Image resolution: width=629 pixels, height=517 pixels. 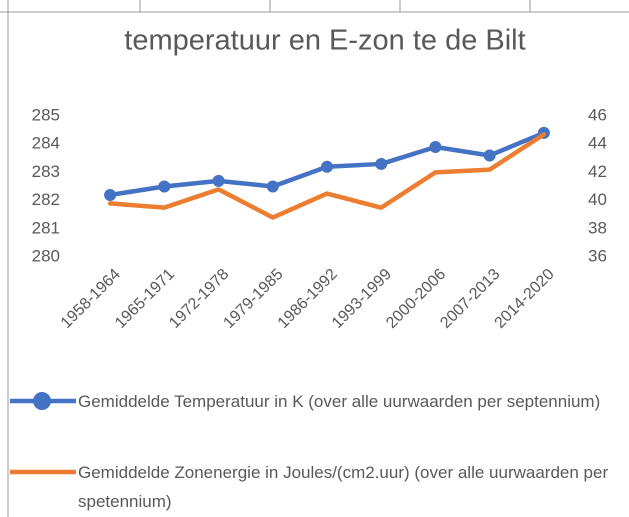 What do you see at coordinates (597, 143) in the screenshot?
I see `y2-tick-label: 44` at bounding box center [597, 143].